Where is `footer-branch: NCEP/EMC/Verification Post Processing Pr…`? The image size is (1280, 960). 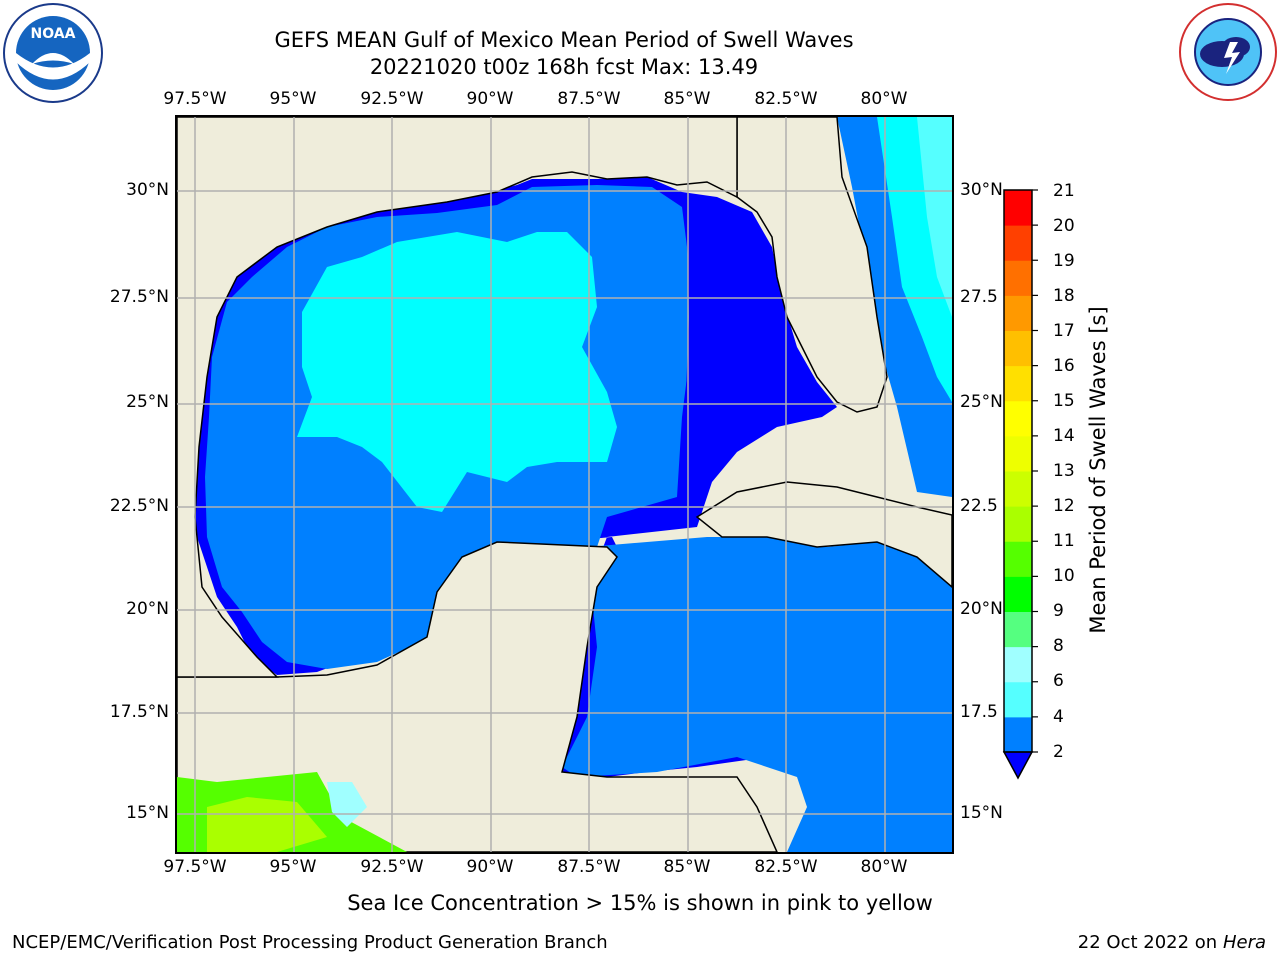 footer-branch: NCEP/EMC/Verification Post Processing Pr… is located at coordinates (310, 942).